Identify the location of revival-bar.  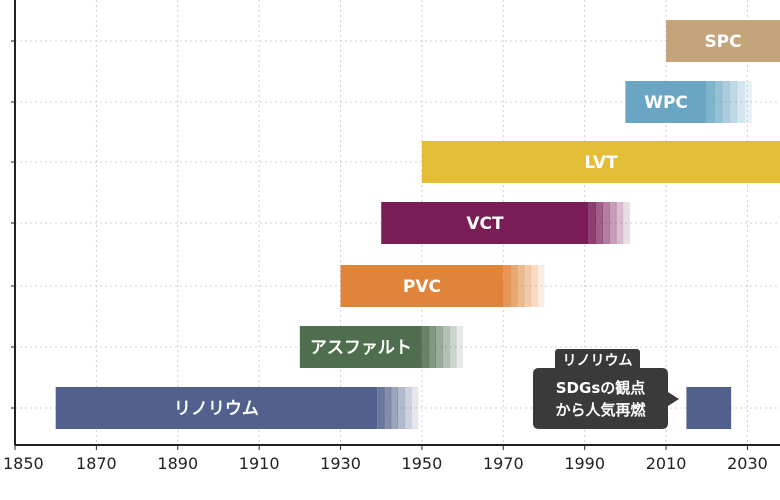
(709, 408).